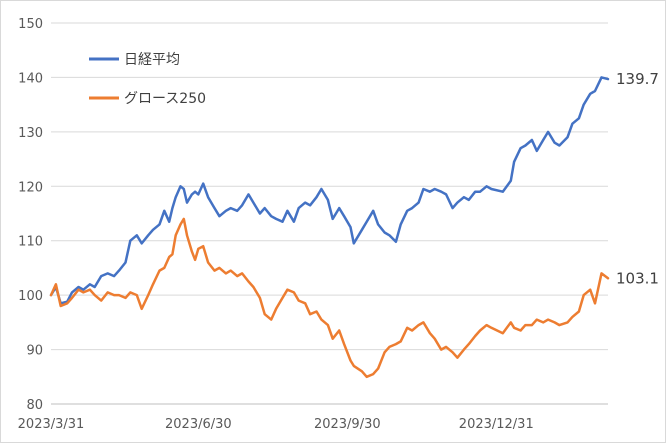 The height and width of the screenshot is (448, 668). I want to click on x-axis-tick-labels: 2023/3/31 2023/6/30 2023/9/30 2023/12/31, so click(276, 424).